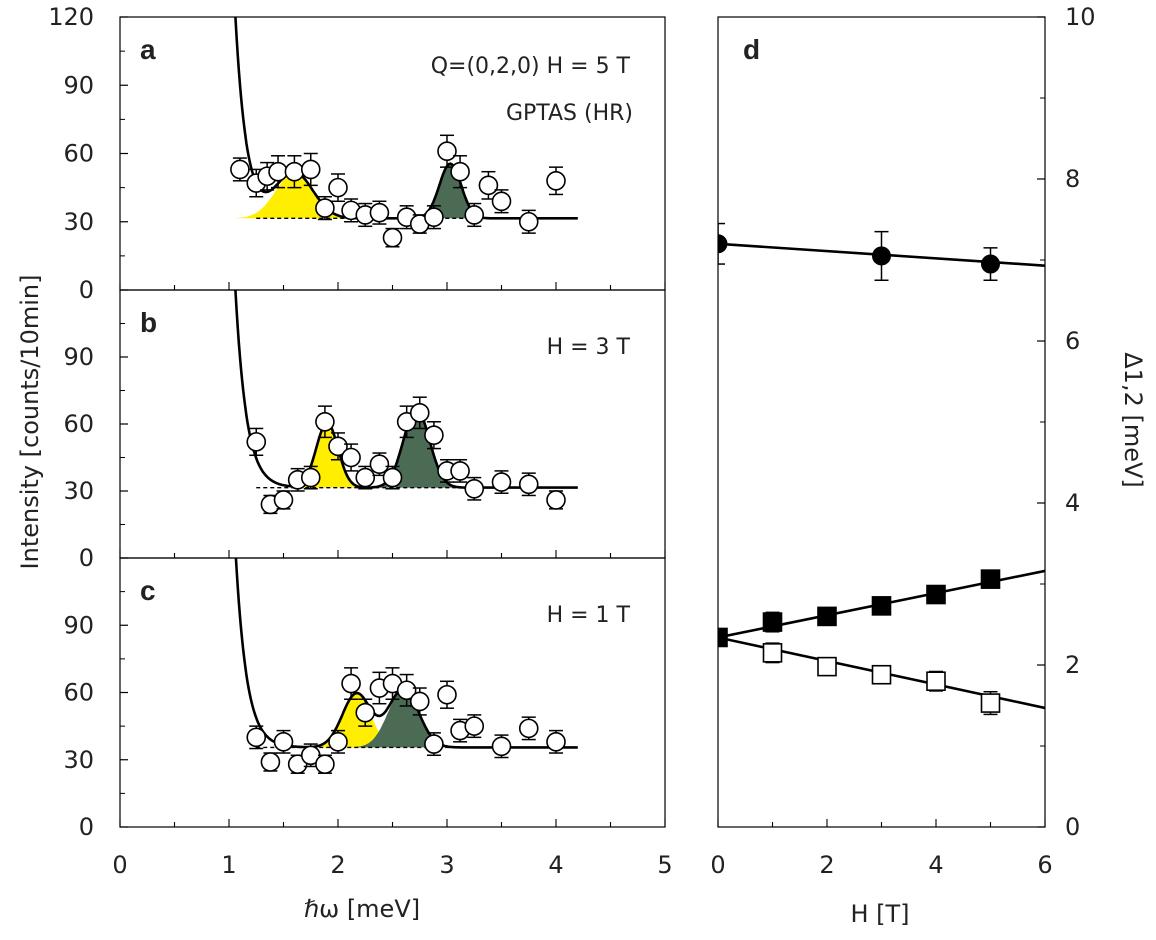  I want to click on x-tick-label: 5, so click(664, 865).